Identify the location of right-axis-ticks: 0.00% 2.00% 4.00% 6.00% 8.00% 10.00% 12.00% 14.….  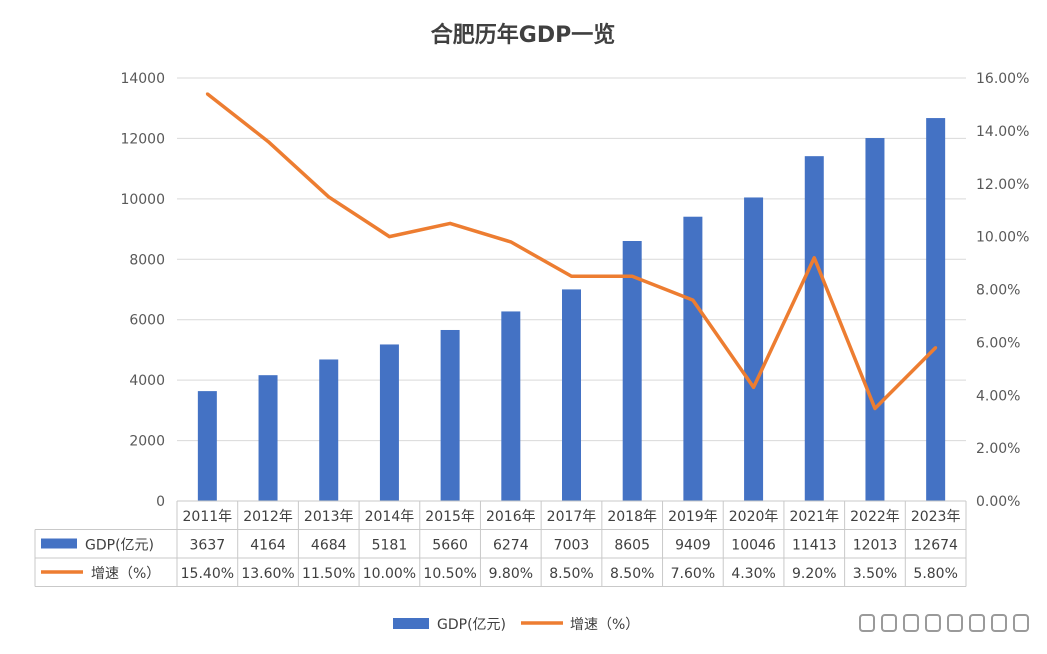
(1002, 290).